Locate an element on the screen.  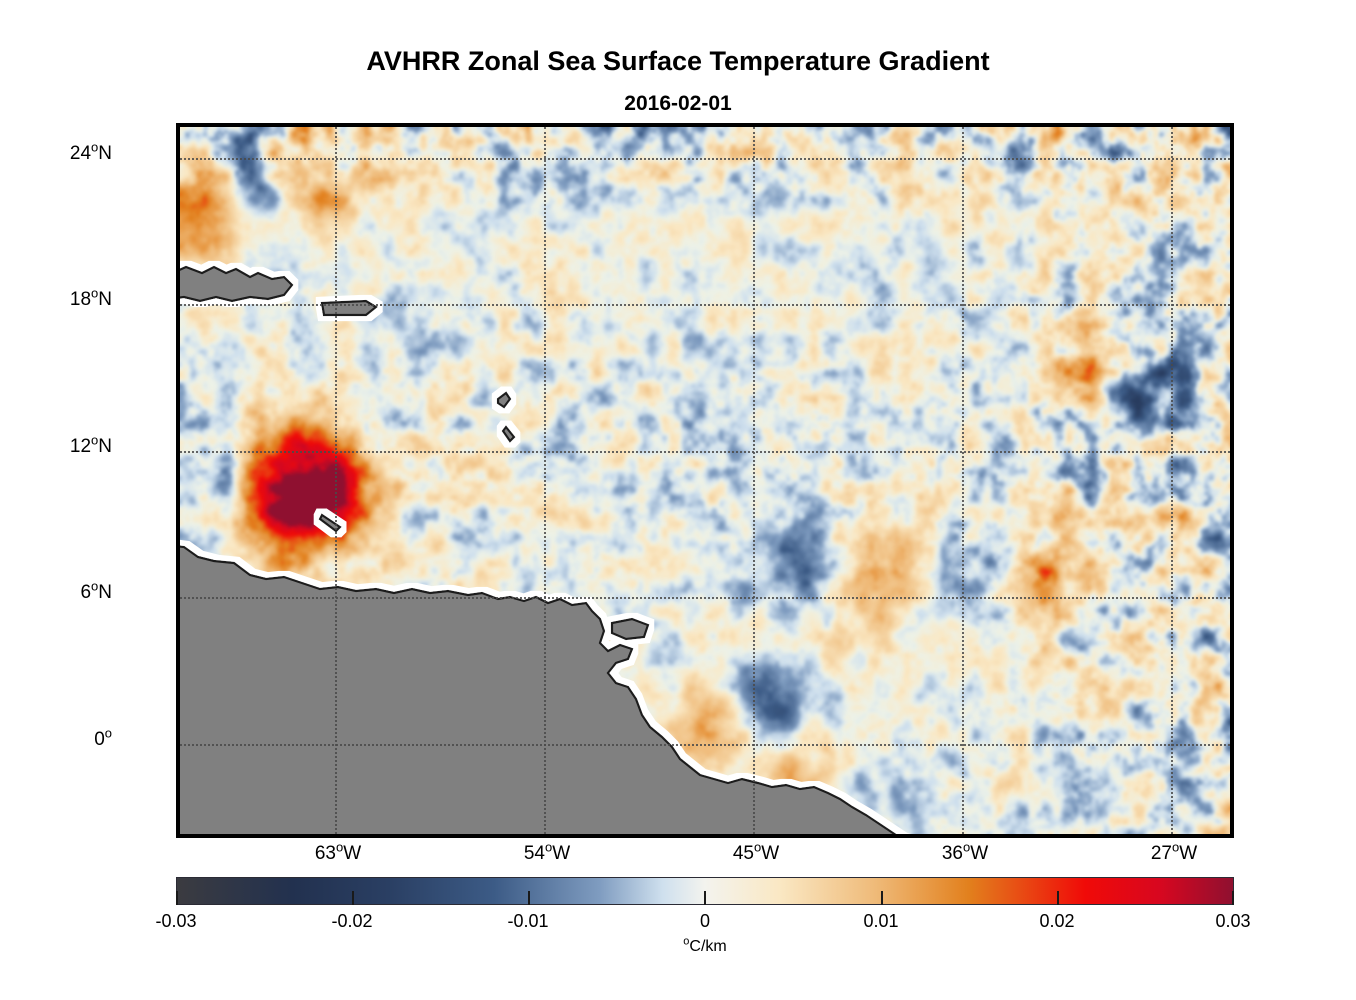
colorbar-label-1: -0.02 is located at coordinates (352, 921).